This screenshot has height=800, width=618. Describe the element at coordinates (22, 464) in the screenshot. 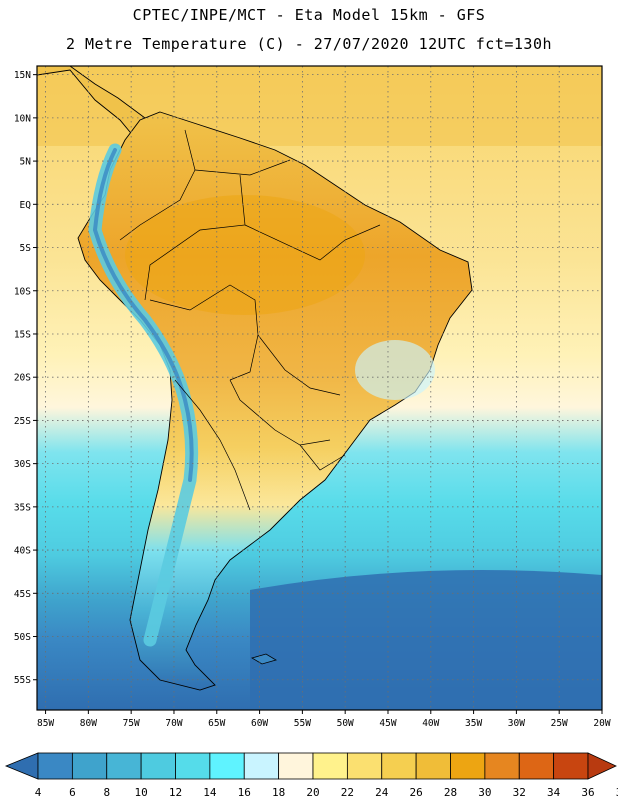

I see `lat-label: 30S` at that location.